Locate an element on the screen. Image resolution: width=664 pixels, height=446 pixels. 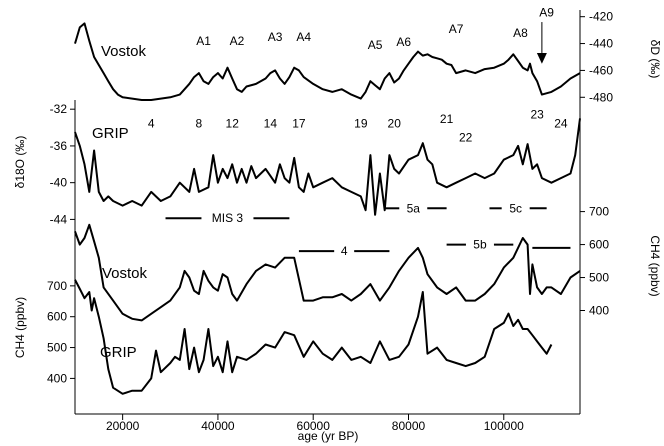
event-label-vostok_dd: A7 is located at coordinates (456, 29).